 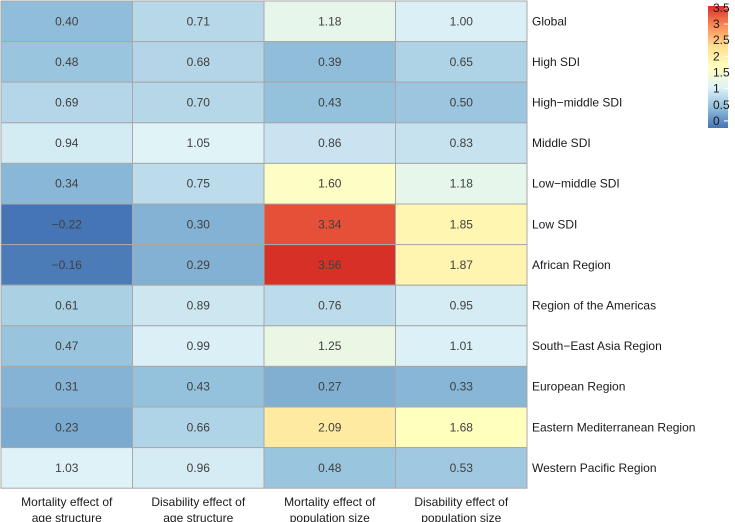 What do you see at coordinates (67, 508) in the screenshot?
I see `column-label: Mortality effect of age structure` at bounding box center [67, 508].